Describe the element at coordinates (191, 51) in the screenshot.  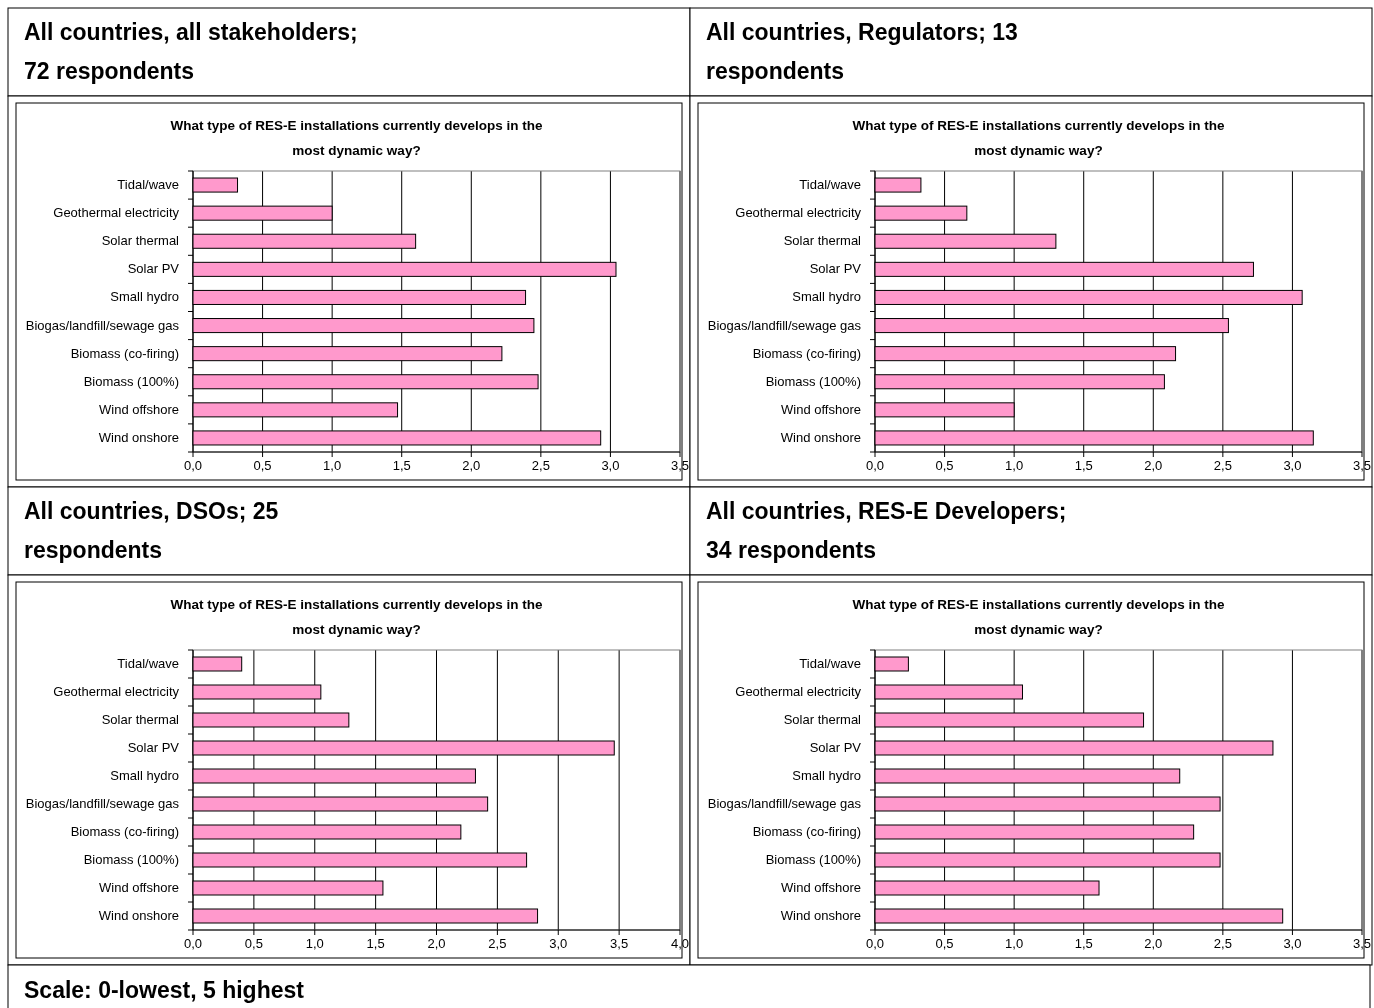
I see `chart-subtitle: All countries, all stakeholders; 72 respondents` at that location.